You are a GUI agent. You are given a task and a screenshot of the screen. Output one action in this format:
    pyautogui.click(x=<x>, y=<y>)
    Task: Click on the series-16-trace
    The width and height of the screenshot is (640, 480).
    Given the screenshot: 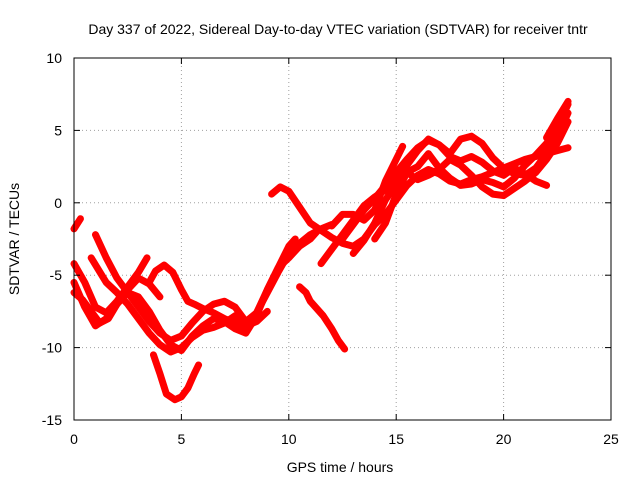 What is the action you would take?
    pyautogui.click(x=557, y=119)
    